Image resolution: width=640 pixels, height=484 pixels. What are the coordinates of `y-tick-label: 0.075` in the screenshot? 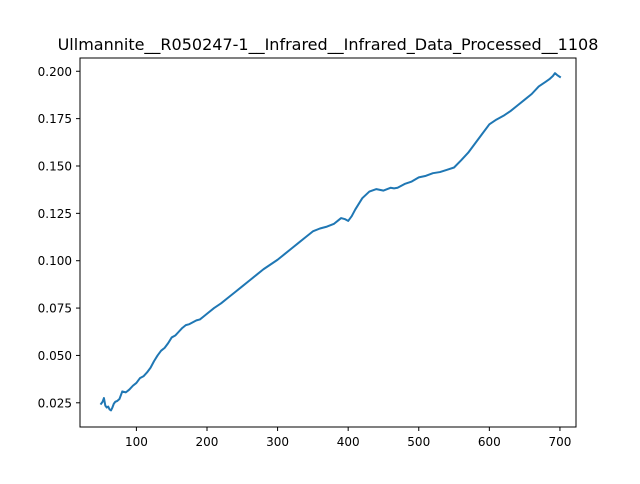 It's located at (55, 309).